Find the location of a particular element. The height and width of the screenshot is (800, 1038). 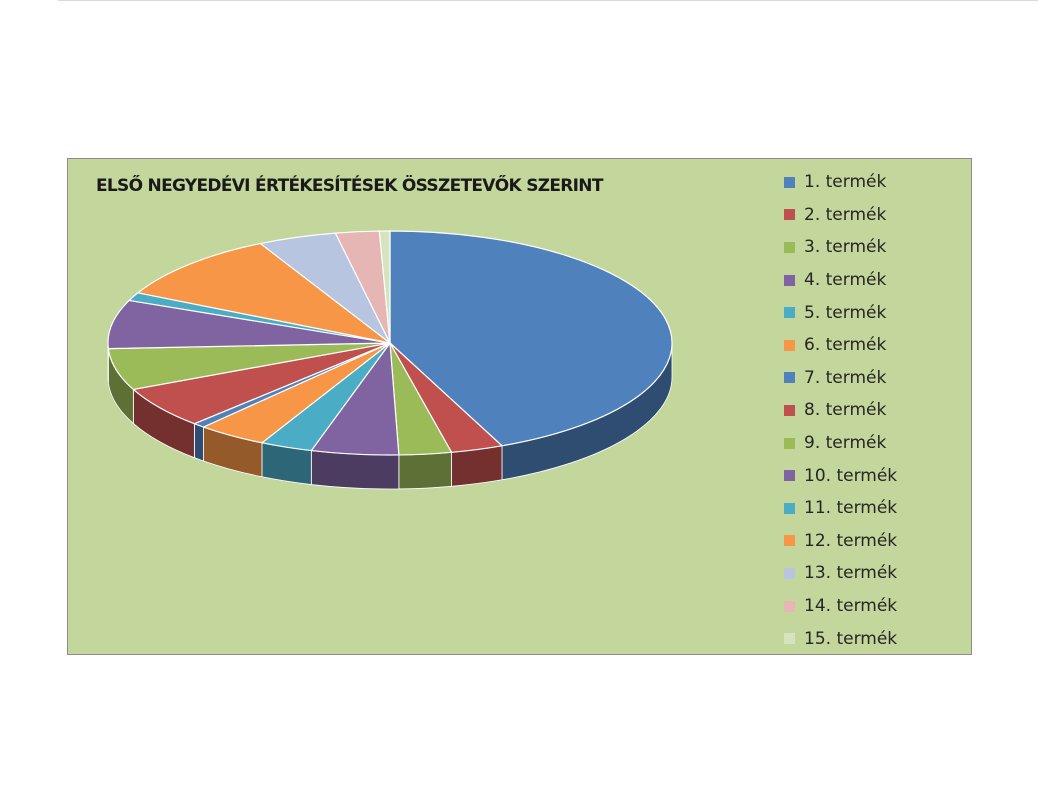

legend-item-7: 7. termék is located at coordinates (874, 378).